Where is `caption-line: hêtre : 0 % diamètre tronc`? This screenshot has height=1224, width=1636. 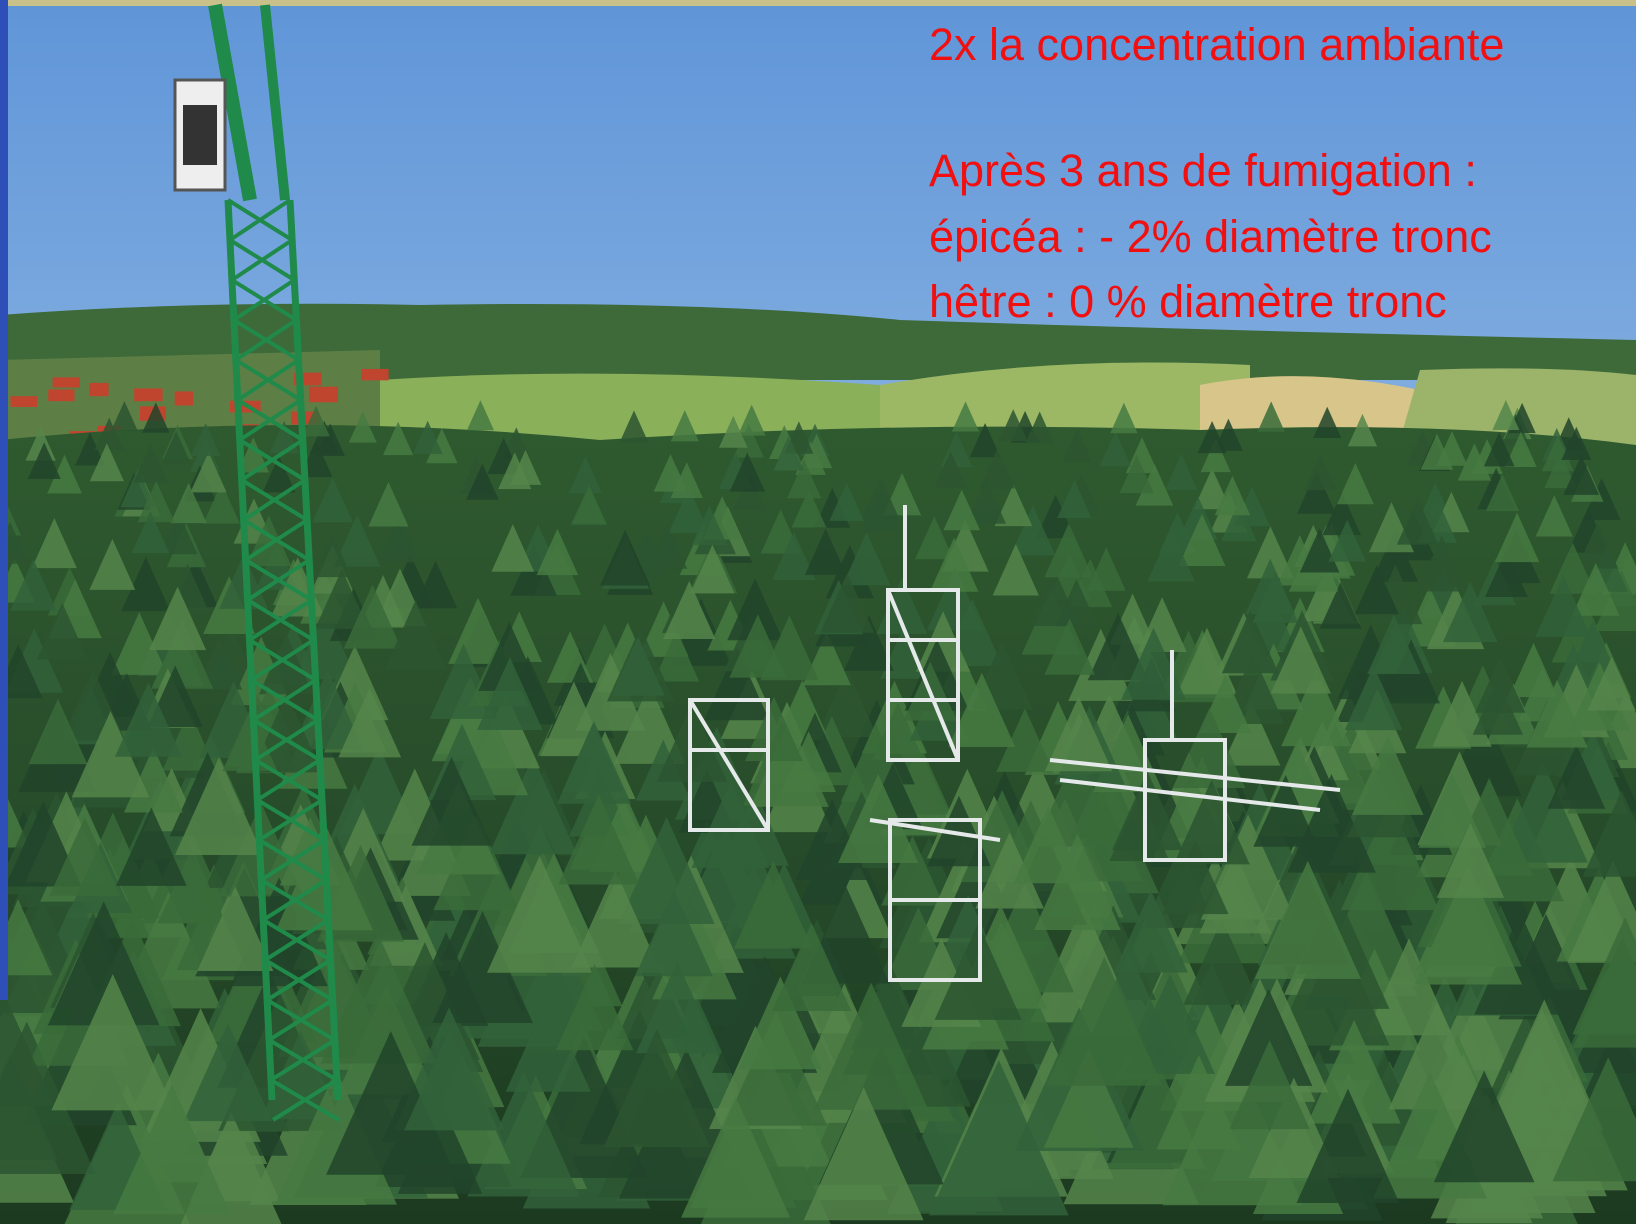 caption-line: hêtre : 0 % diamètre tronc is located at coordinates (1188, 301).